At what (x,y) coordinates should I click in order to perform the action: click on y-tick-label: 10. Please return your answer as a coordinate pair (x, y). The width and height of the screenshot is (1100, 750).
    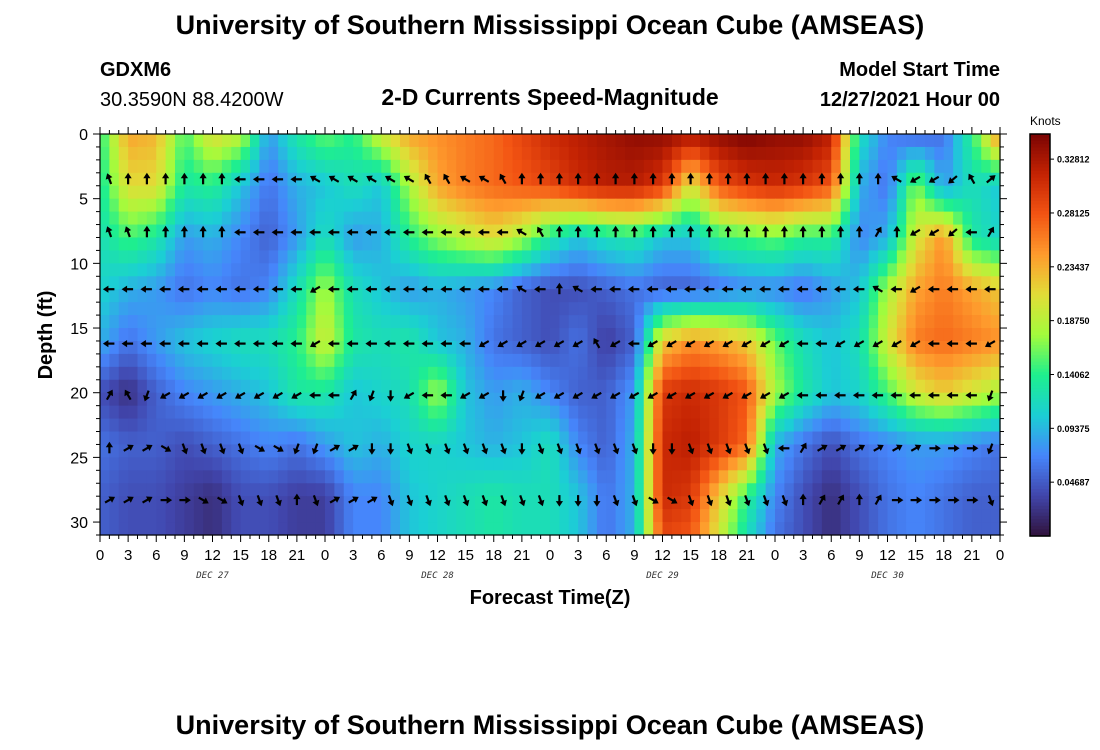
    Looking at the image, I should click on (79, 264).